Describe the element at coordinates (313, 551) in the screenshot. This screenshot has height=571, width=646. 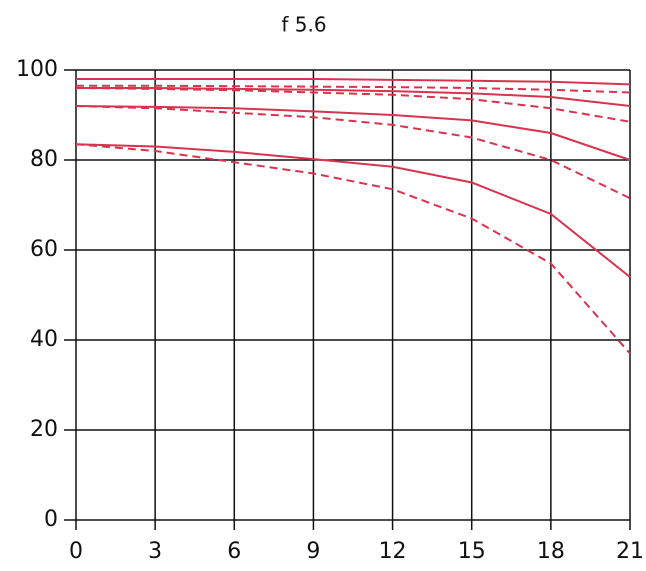
I see `x-tick-label: 9` at that location.